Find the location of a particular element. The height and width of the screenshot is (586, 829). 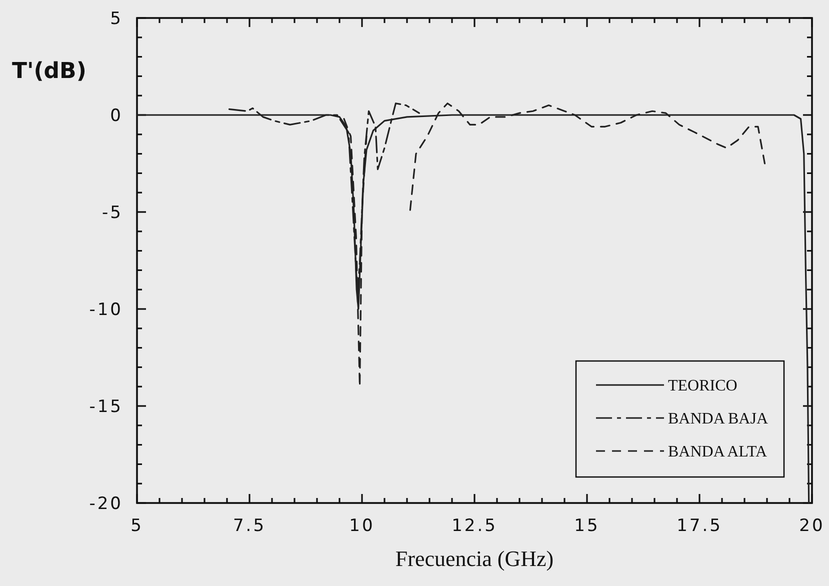

x-axis-title: Frecuencia (GHz) is located at coordinates (474, 558).